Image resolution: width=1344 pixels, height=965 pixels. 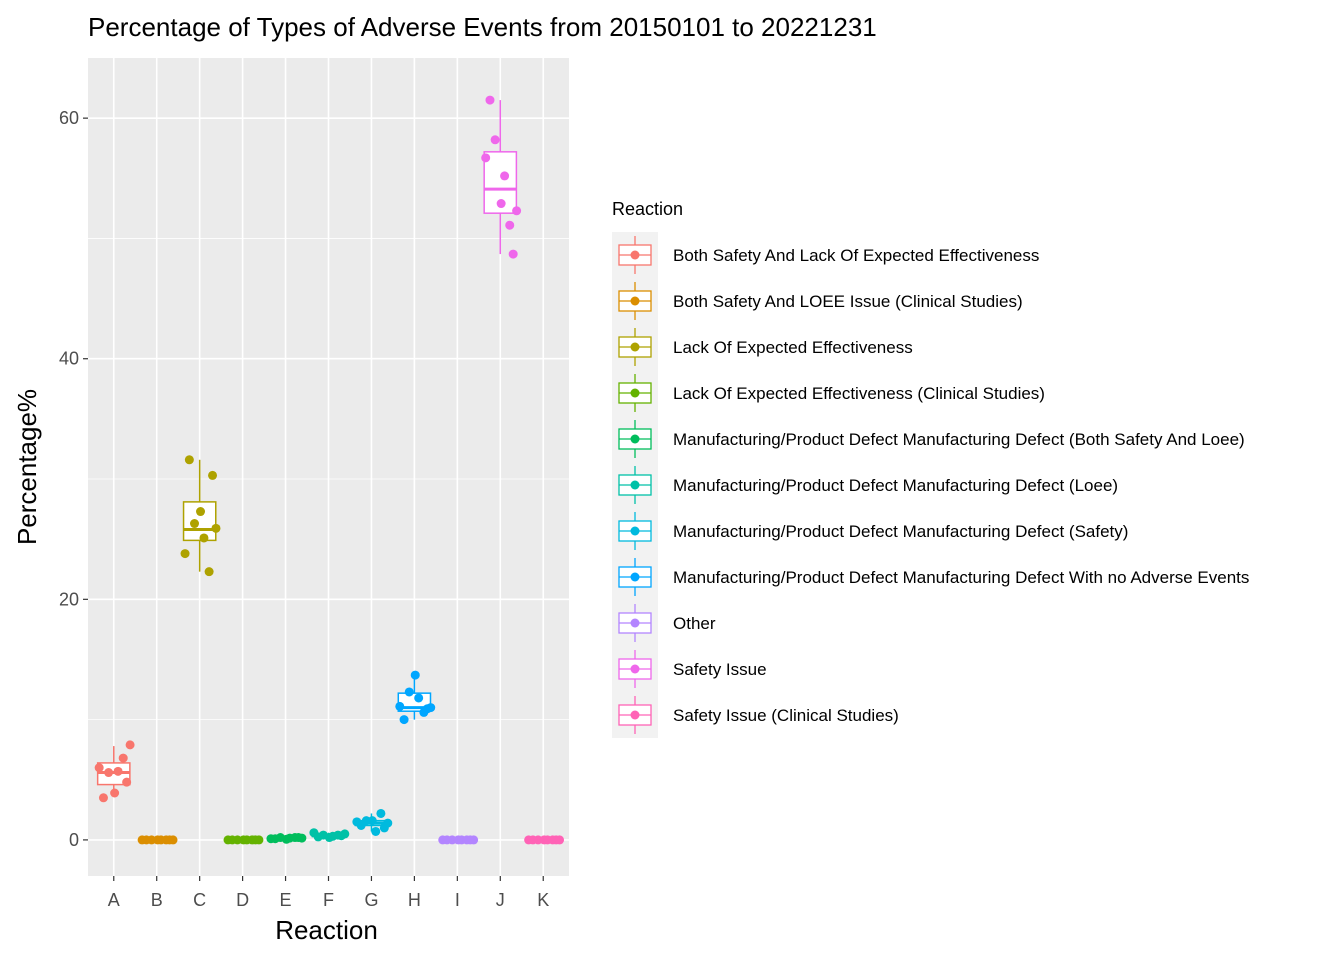 I want to click on x-axis-title: Reaction, so click(x=326, y=930).